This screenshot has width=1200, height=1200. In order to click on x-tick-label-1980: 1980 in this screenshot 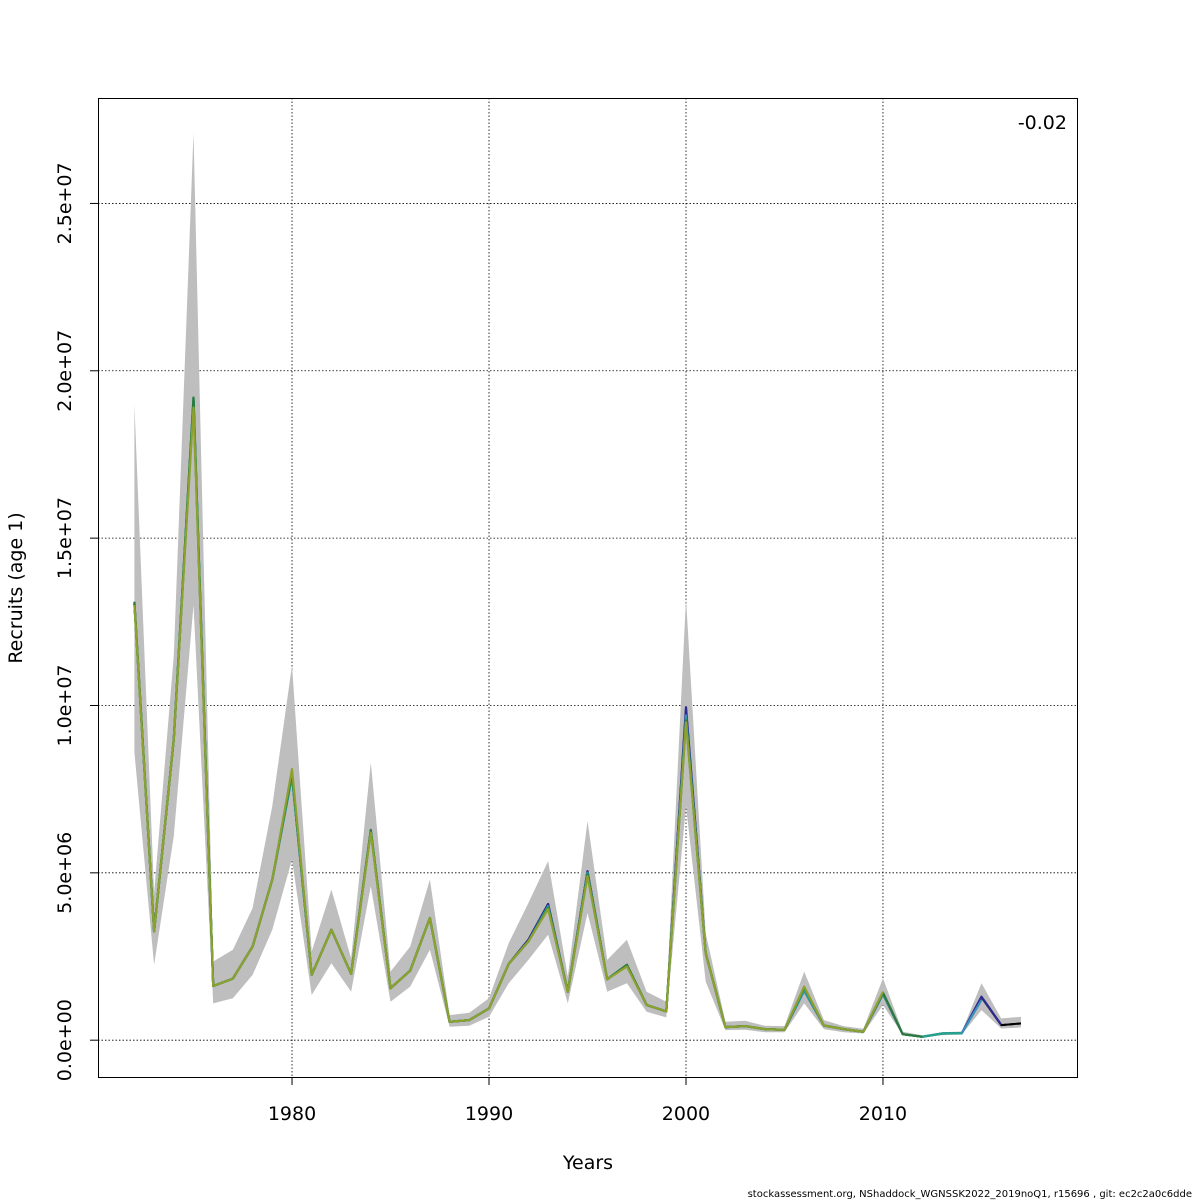, I will do `click(292, 1114)`.